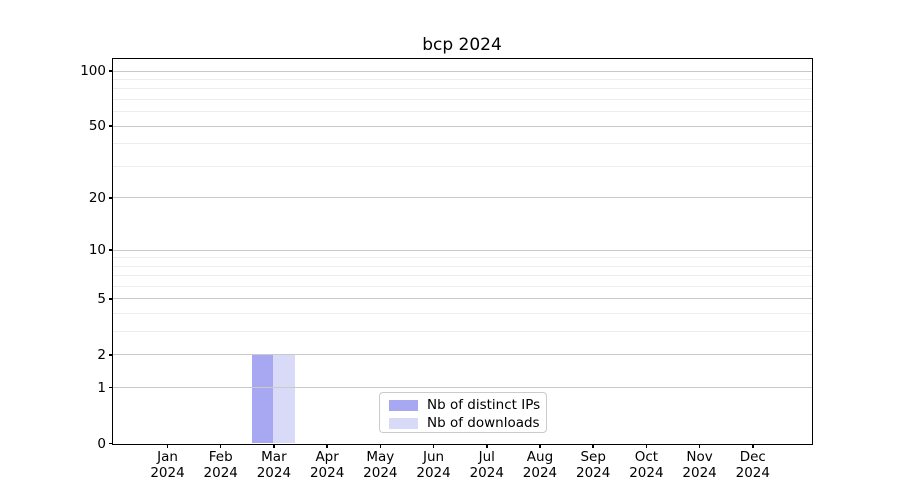 This screenshot has height=500, width=900. What do you see at coordinates (263, 398) in the screenshot?
I see `bar-nb-of-distinct-ips` at bounding box center [263, 398].